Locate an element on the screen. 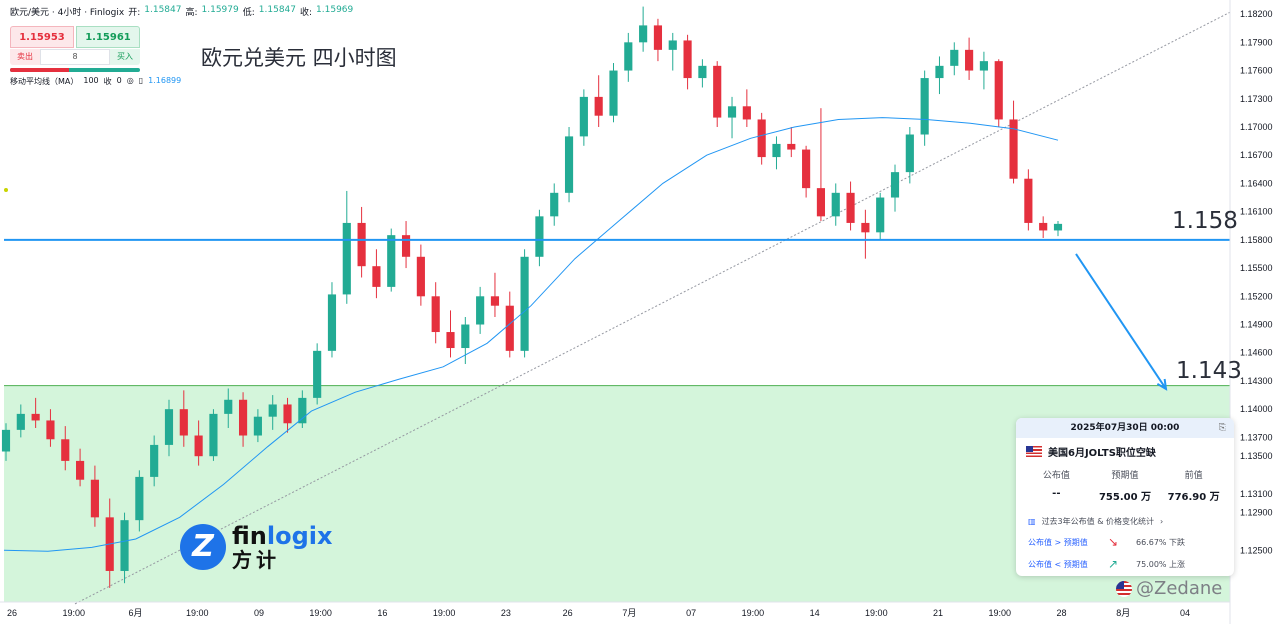 The image size is (1280, 624). symbol-label: 欧元/美元 · 4小时 · Finlogix is located at coordinates (67, 13).